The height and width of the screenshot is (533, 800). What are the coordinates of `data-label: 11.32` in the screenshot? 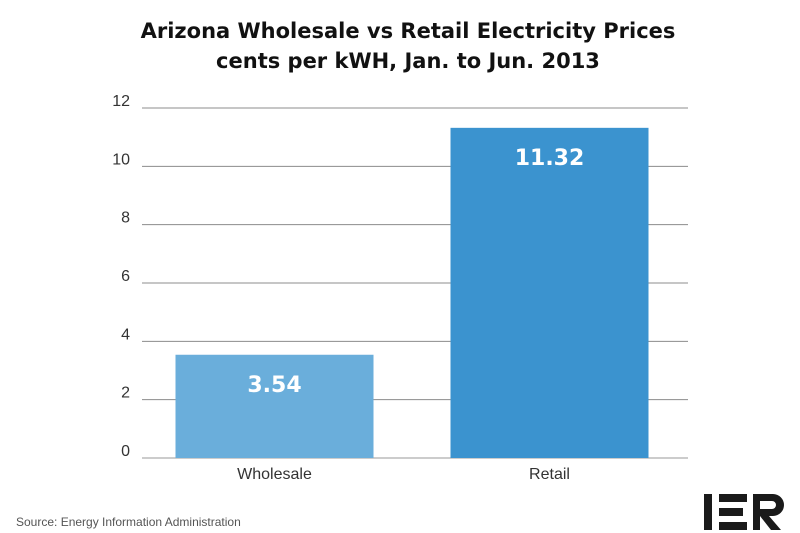 It's located at (550, 158).